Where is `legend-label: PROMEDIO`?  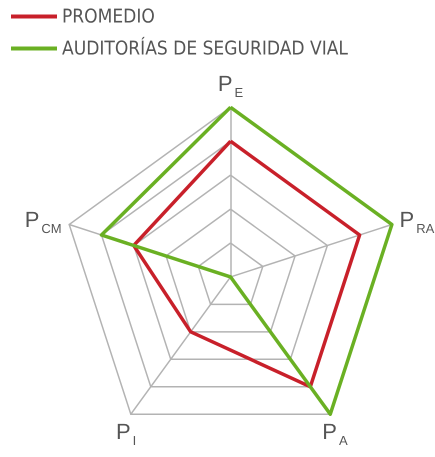 legend-label: PROMEDIO is located at coordinates (108, 17).